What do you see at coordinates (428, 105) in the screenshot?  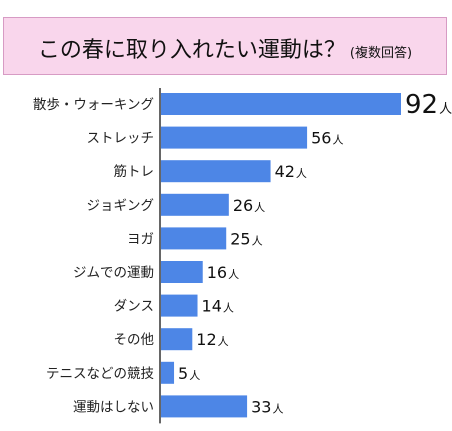 I see `data-label: 92人` at bounding box center [428, 105].